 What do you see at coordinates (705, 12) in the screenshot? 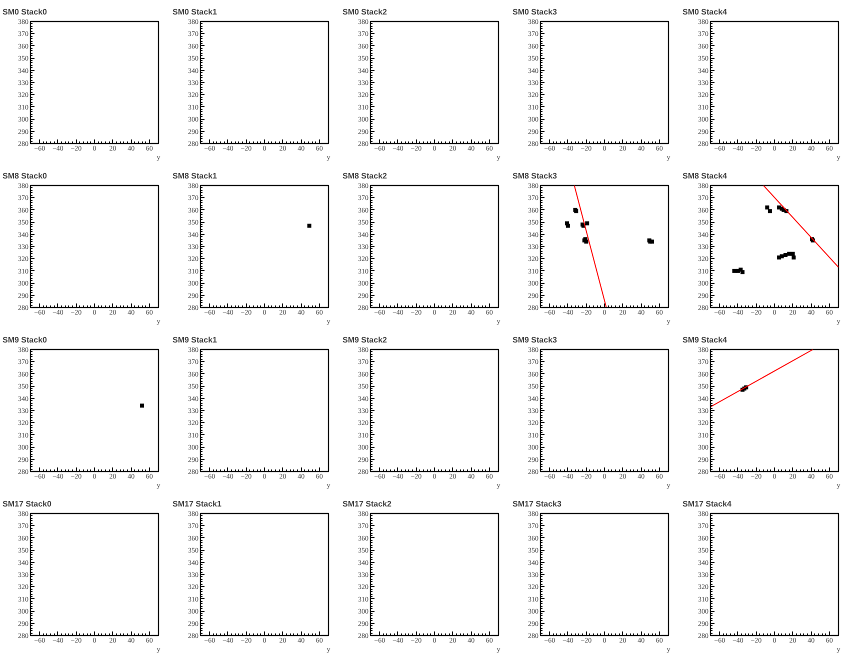
I see `chart-title: SM0 Stack4` at bounding box center [705, 12].